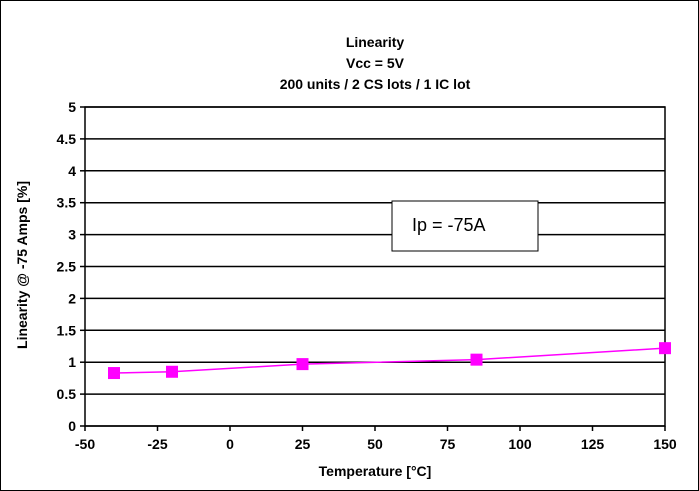 The height and width of the screenshot is (491, 699). What do you see at coordinates (375, 471) in the screenshot?
I see `x-axis-label: Temperature [°C]` at bounding box center [375, 471].